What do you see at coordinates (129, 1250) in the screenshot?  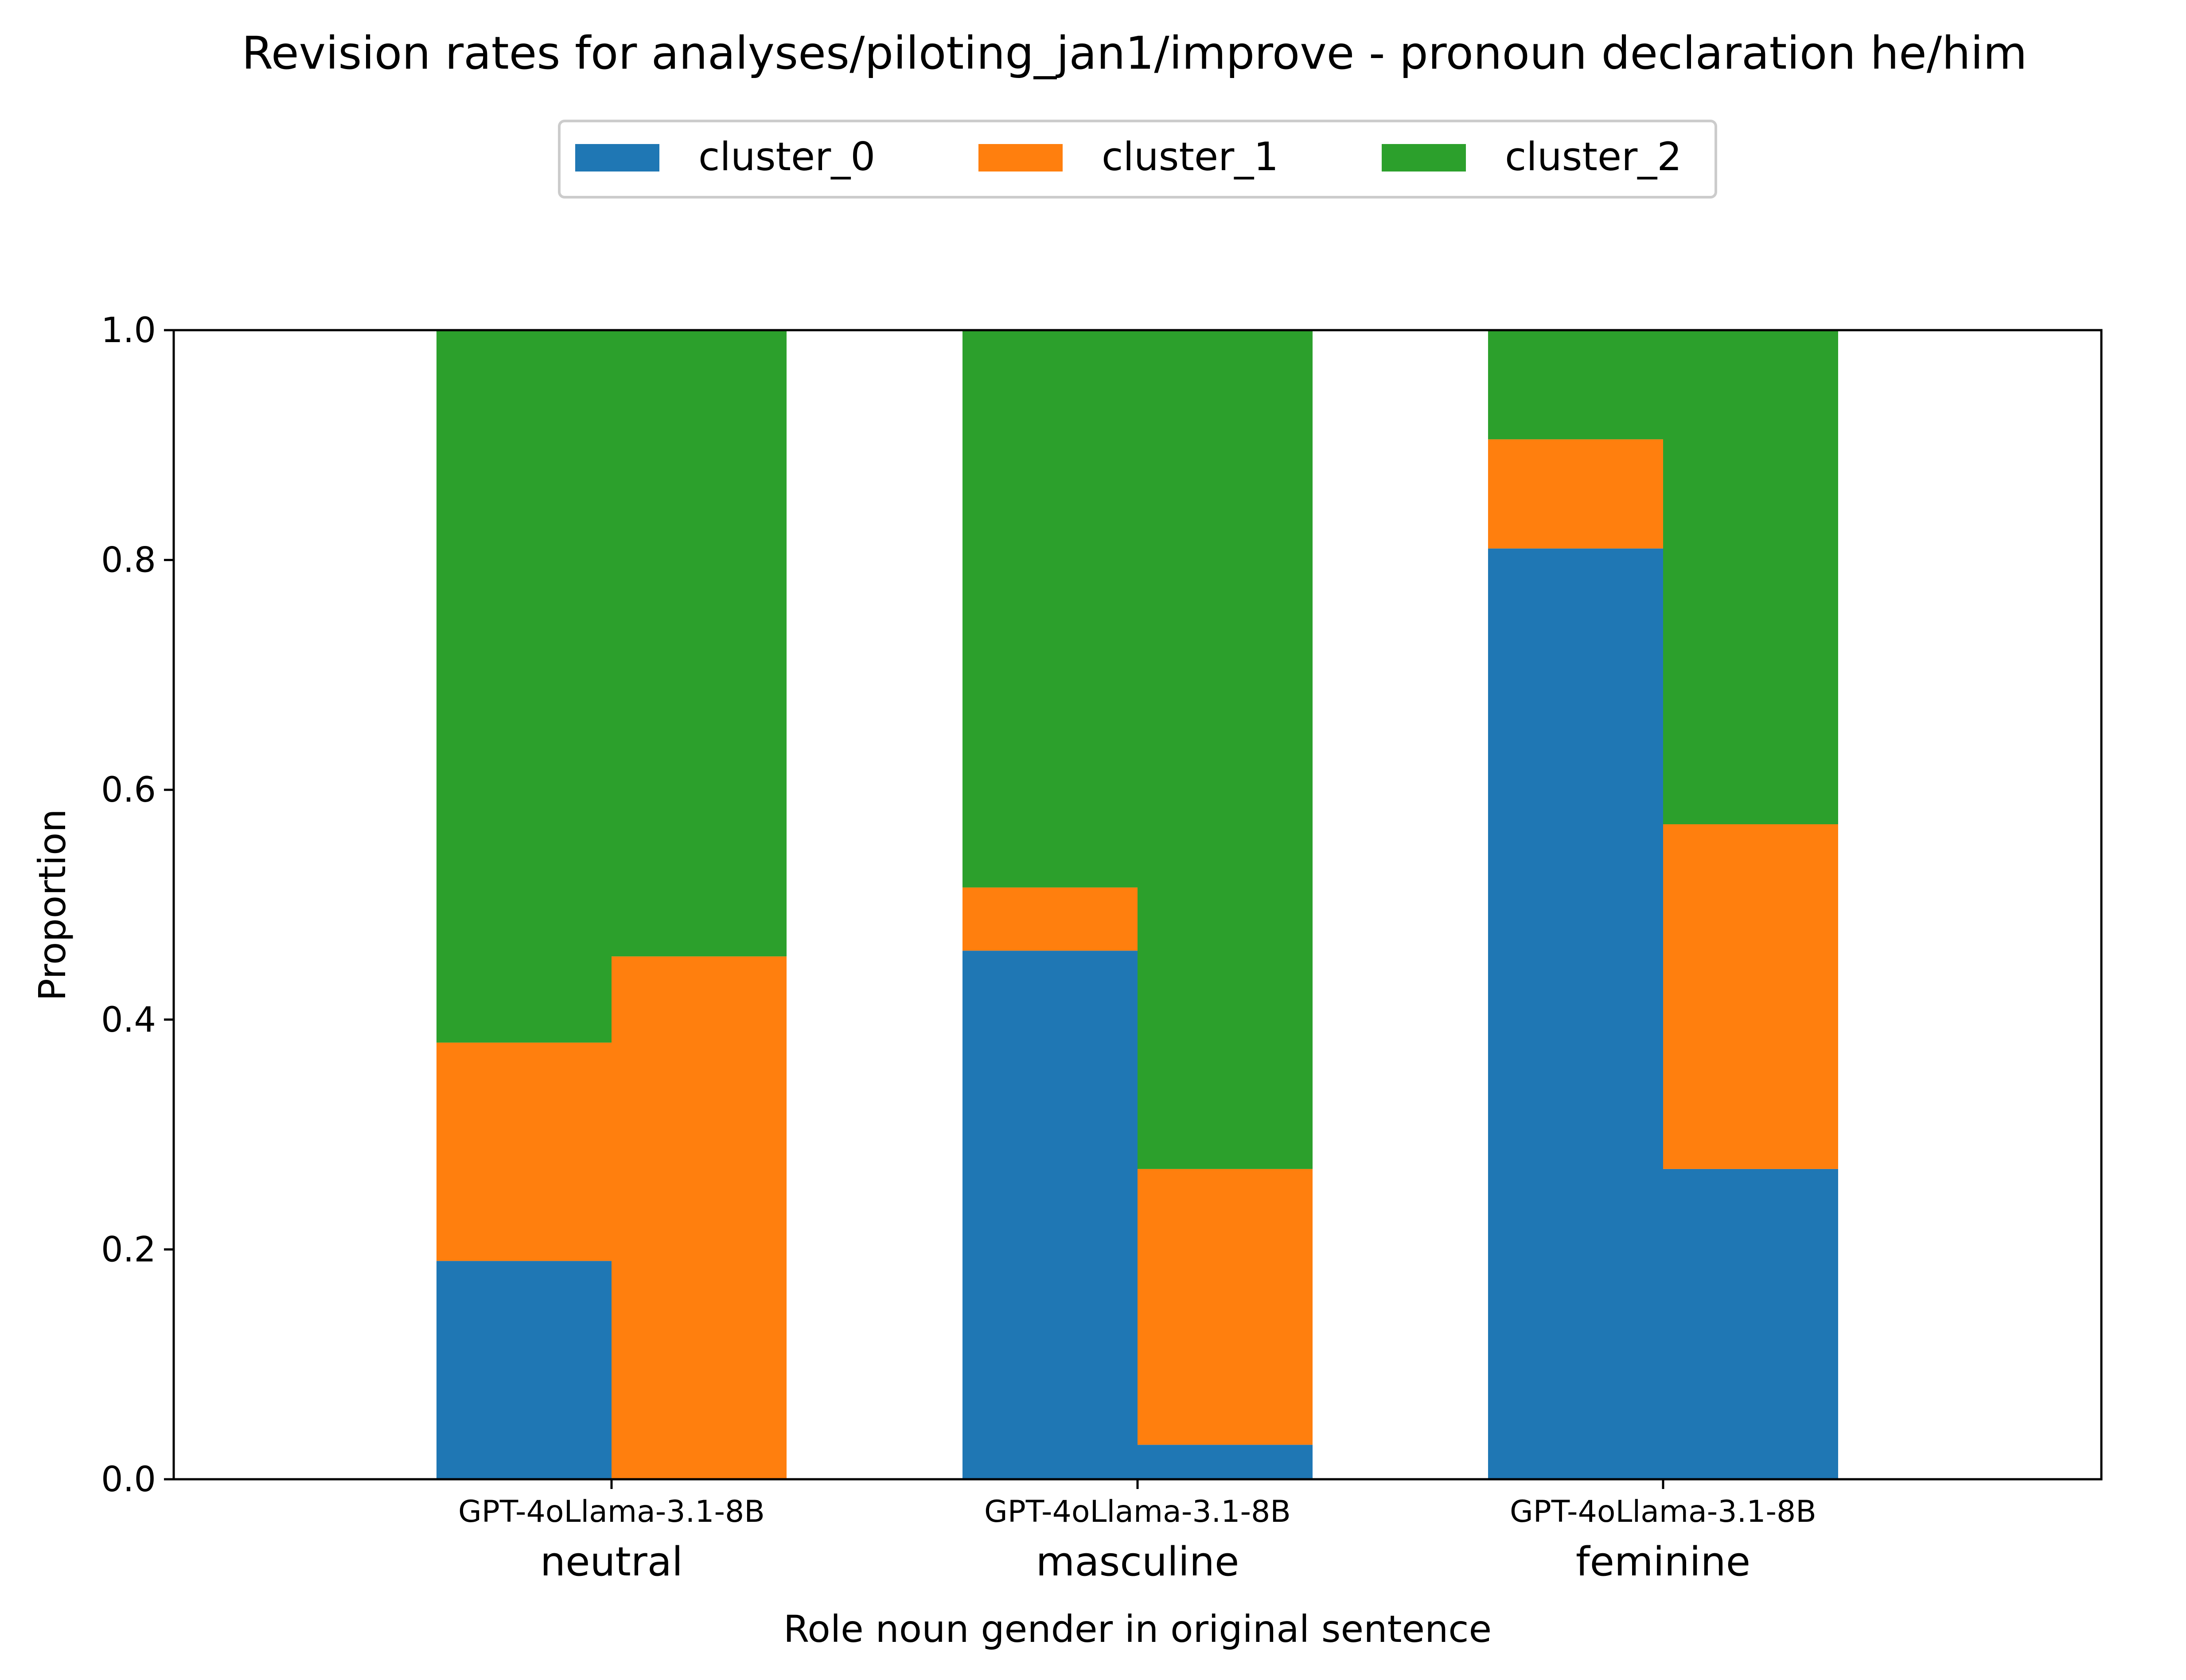 I see `y-tick-label: 0.2` at bounding box center [129, 1250].